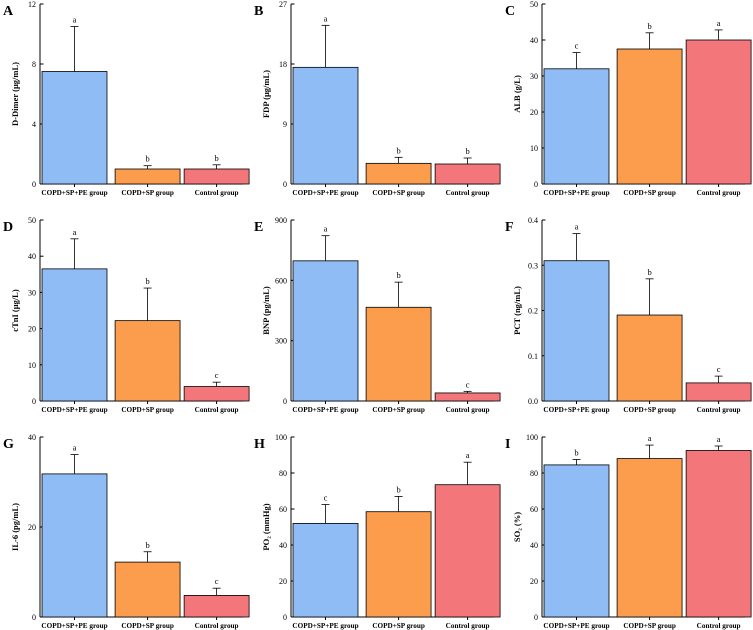  Describe the element at coordinates (283, 4) in the screenshot. I see `y-tick-label: 27` at that location.